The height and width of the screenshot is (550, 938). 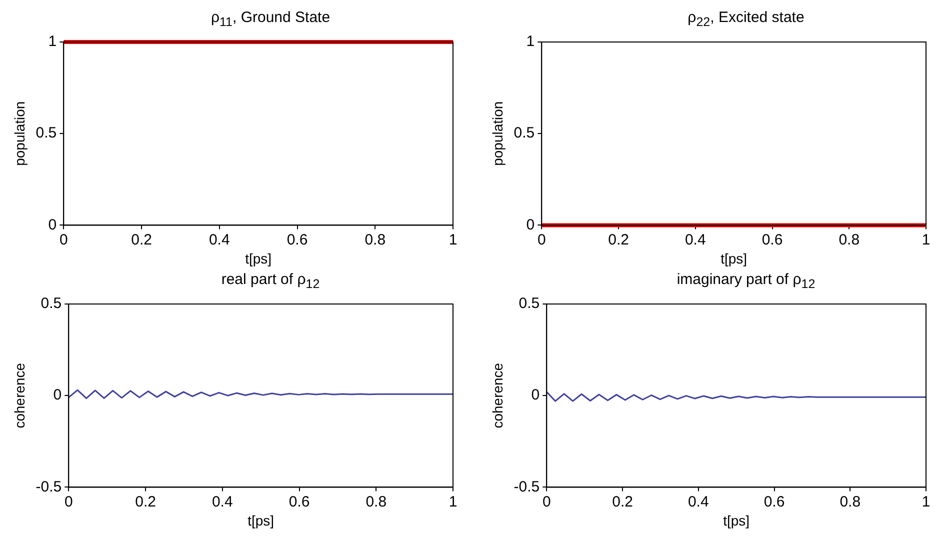 I want to click on chart-title: real part of ρ$_{12}$, so click(x=270, y=281).